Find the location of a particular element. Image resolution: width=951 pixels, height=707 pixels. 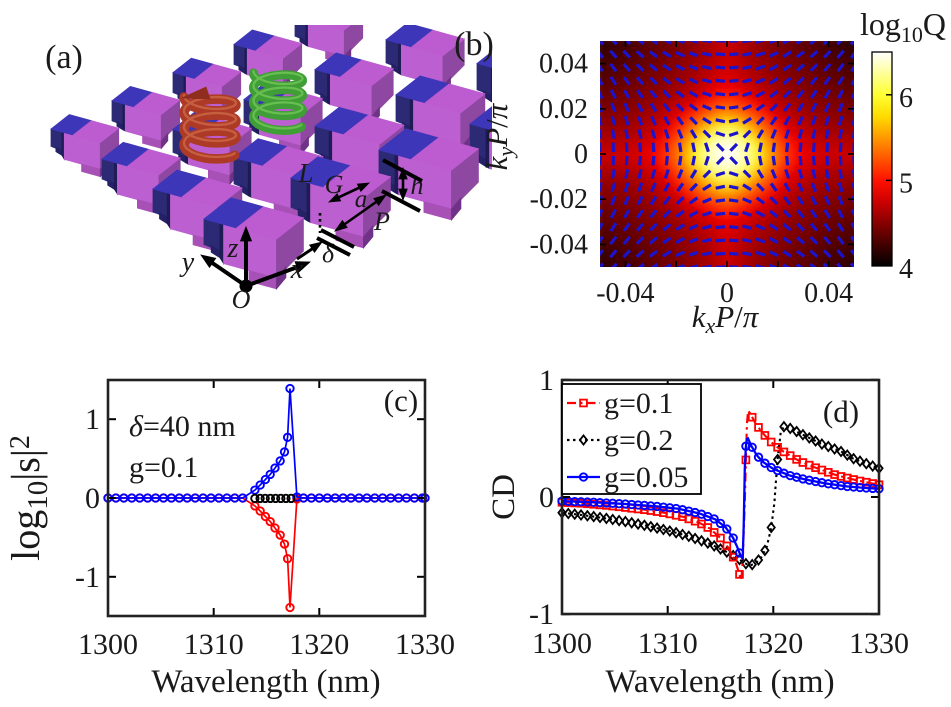

svg-text: G is located at coordinates (334, 184).